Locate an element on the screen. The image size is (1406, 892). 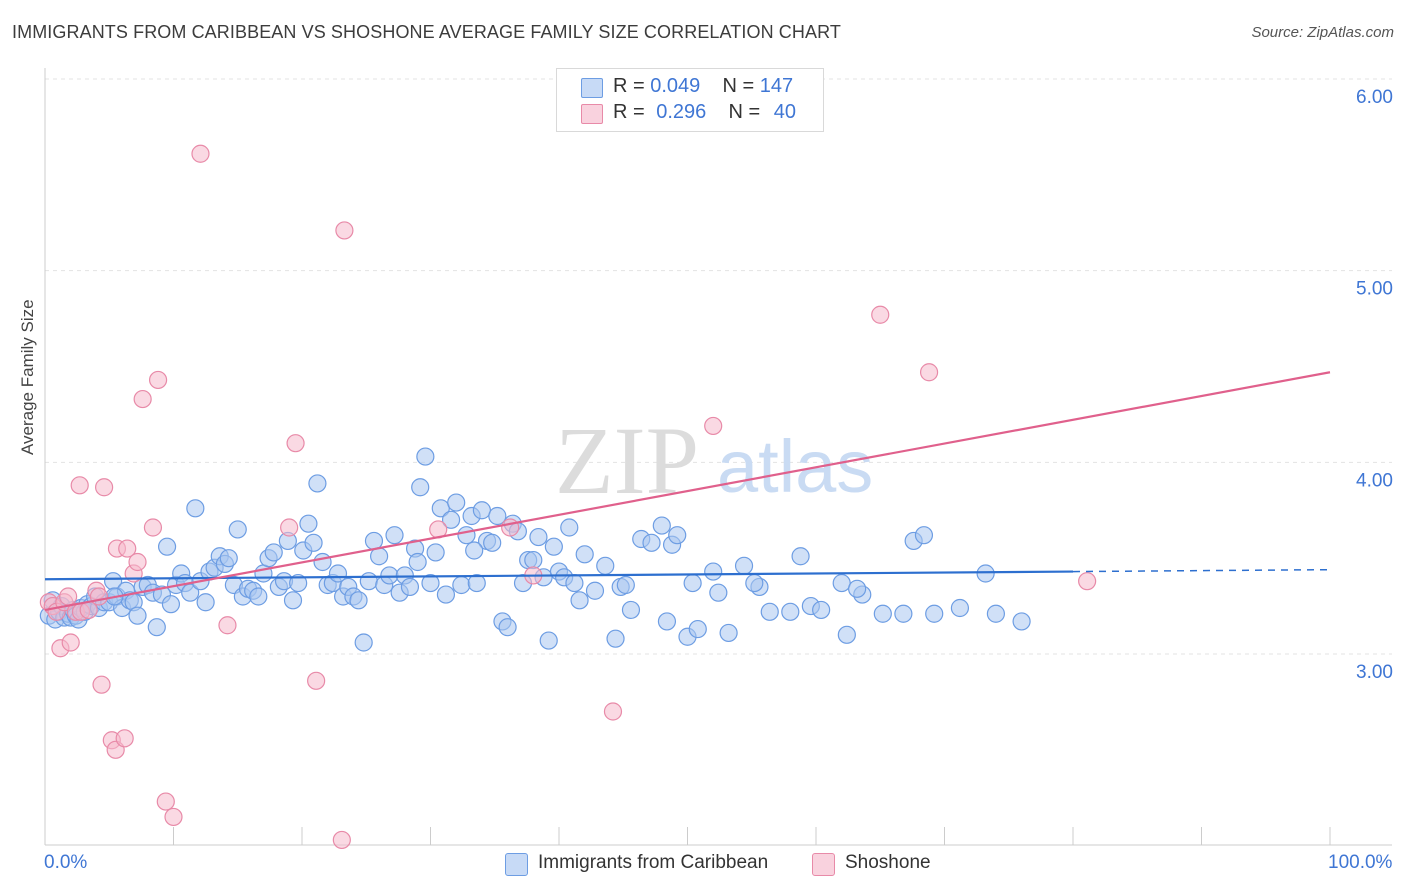
legend-label-caribbean: Immigrants from Caribbean is located at coordinates (653, 862).